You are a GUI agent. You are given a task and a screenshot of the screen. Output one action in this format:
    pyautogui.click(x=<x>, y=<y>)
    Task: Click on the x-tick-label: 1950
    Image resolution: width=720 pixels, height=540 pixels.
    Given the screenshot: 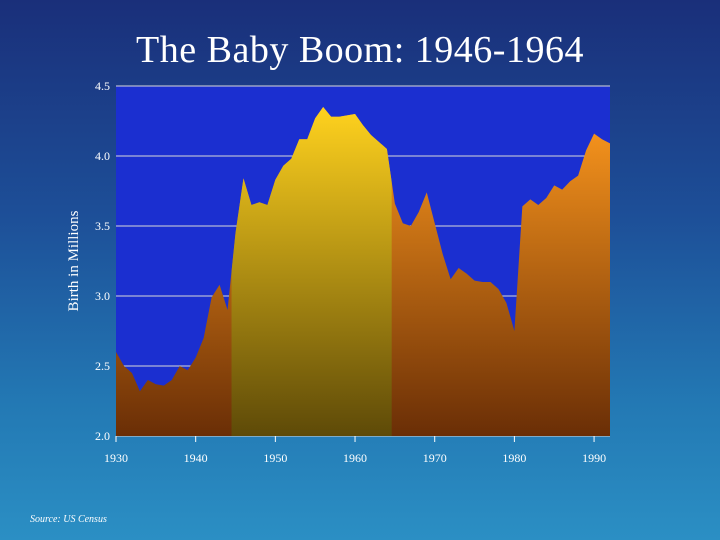 What is the action you would take?
    pyautogui.click(x=275, y=458)
    